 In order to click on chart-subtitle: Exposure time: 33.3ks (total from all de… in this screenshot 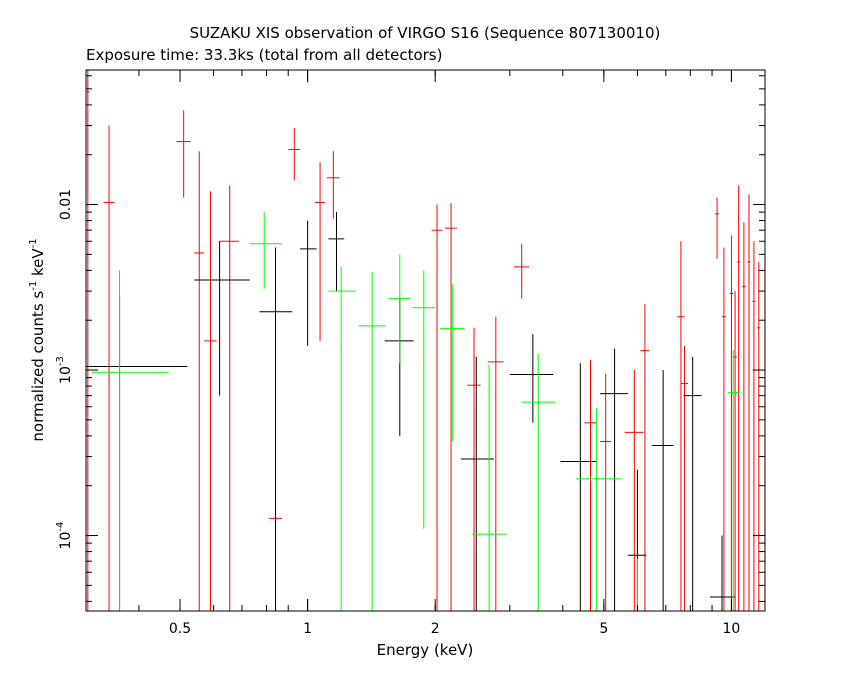, I will do `click(264, 55)`.